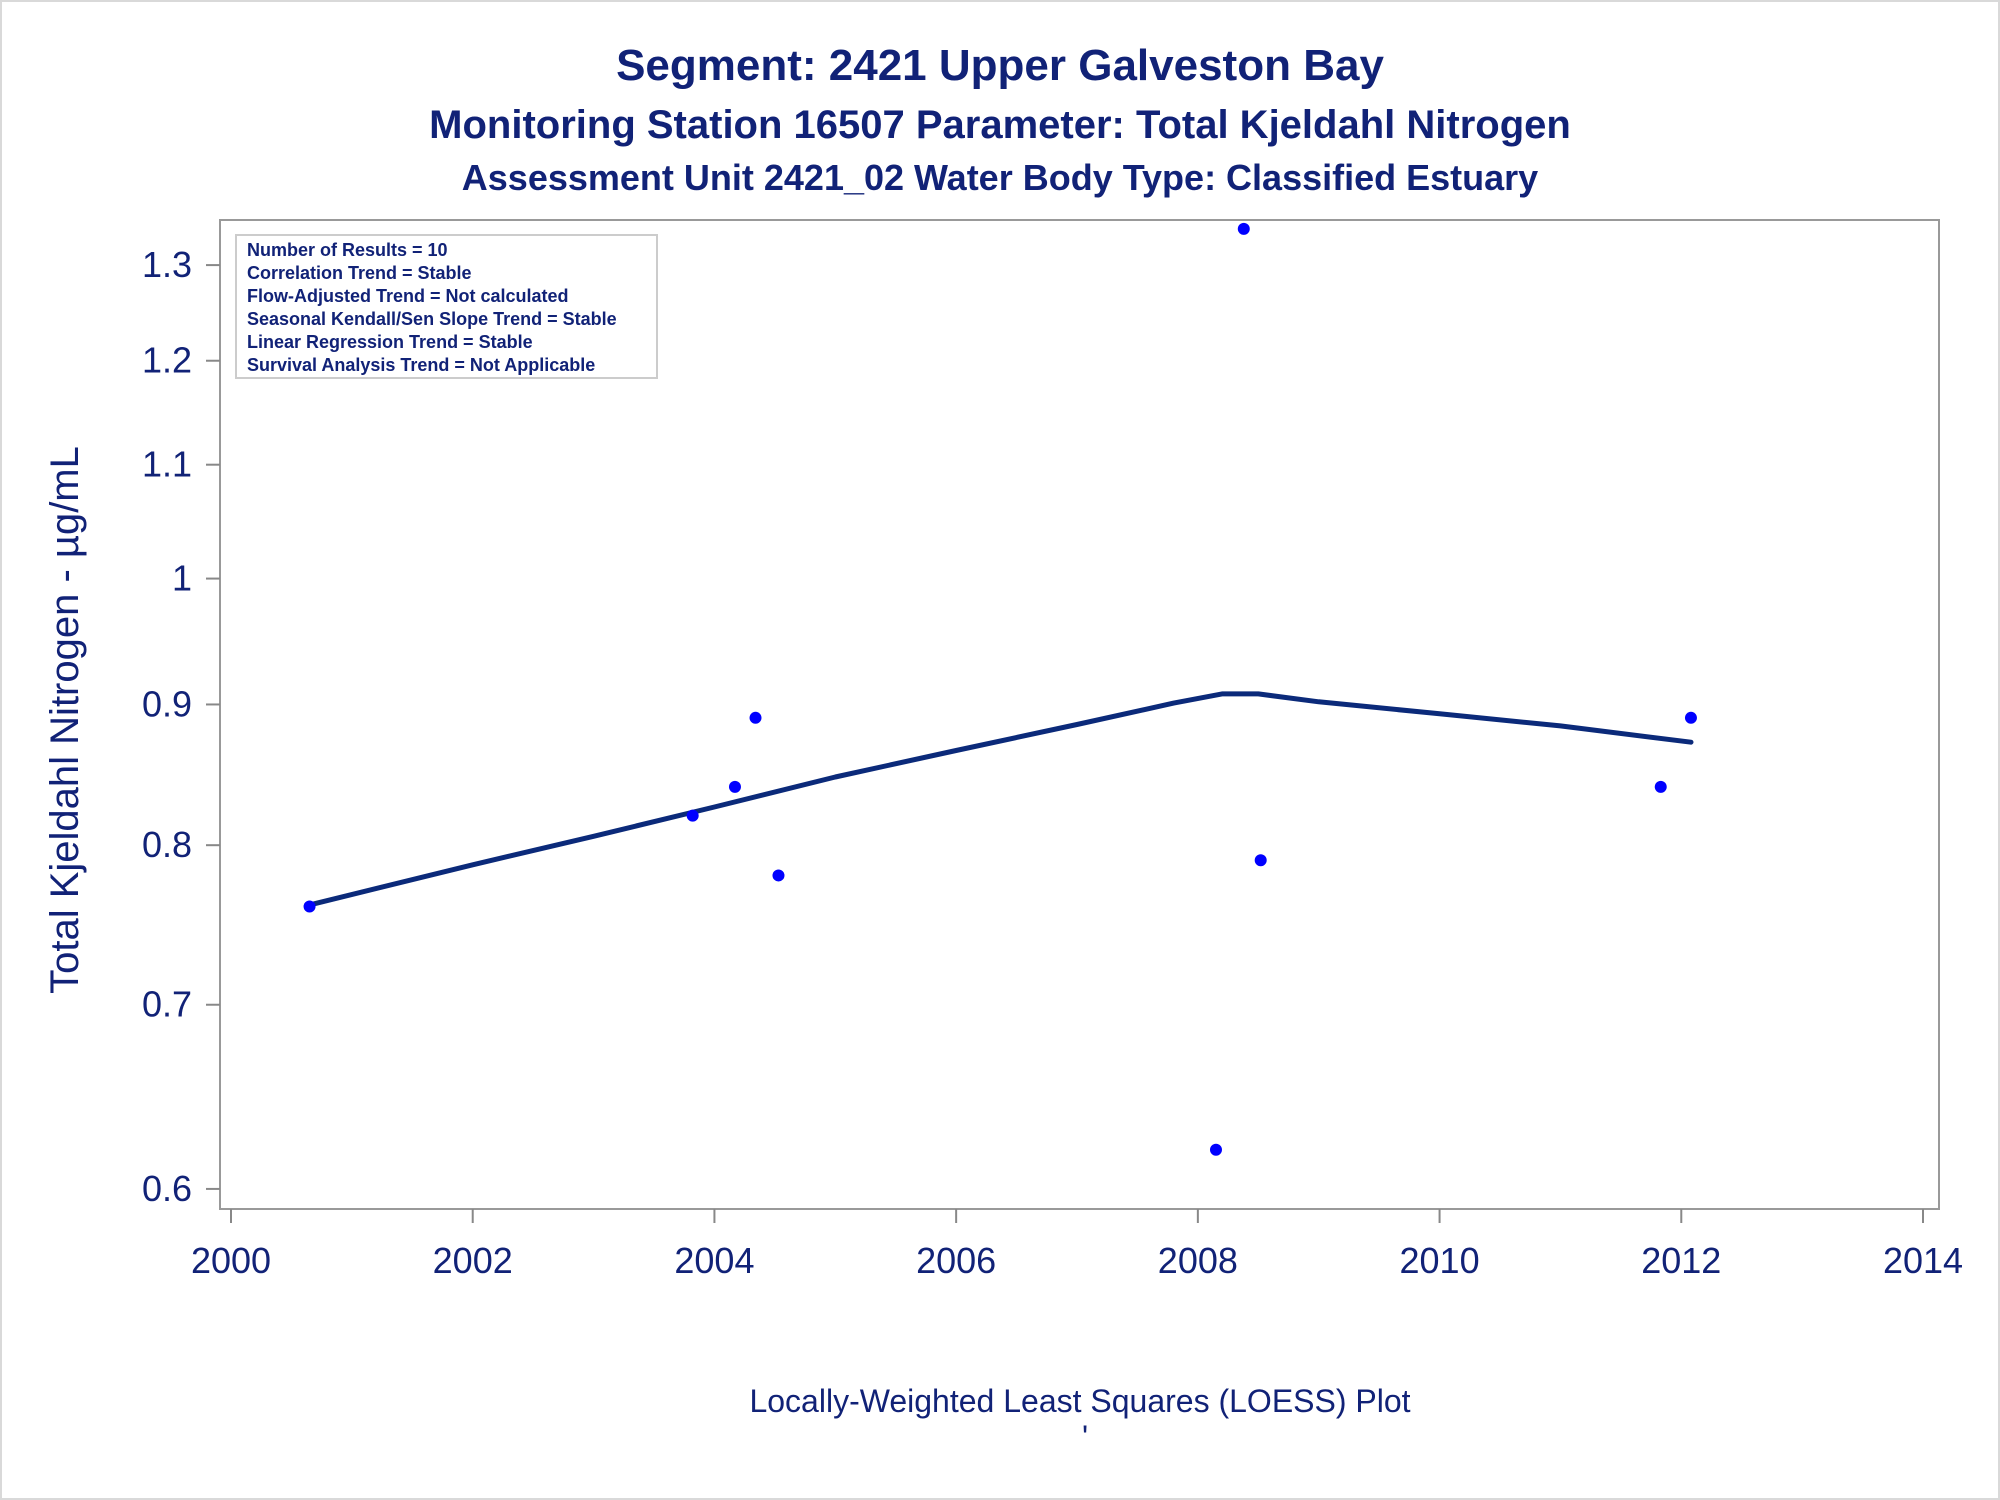  I want to click on y-tick-label: 0.6, so click(167, 1188).